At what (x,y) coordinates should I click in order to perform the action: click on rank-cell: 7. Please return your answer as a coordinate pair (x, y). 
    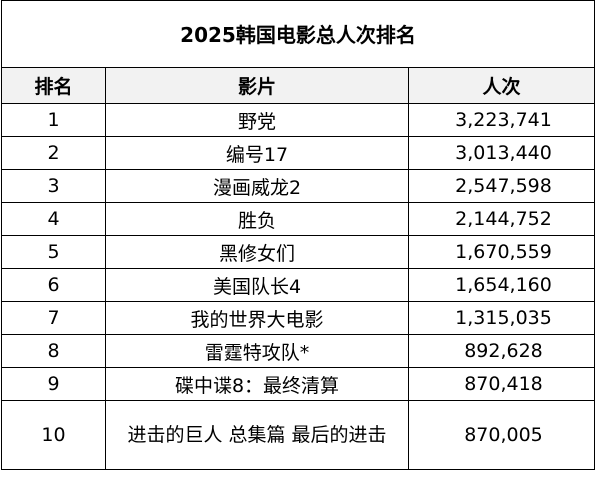
    Looking at the image, I should click on (53, 318).